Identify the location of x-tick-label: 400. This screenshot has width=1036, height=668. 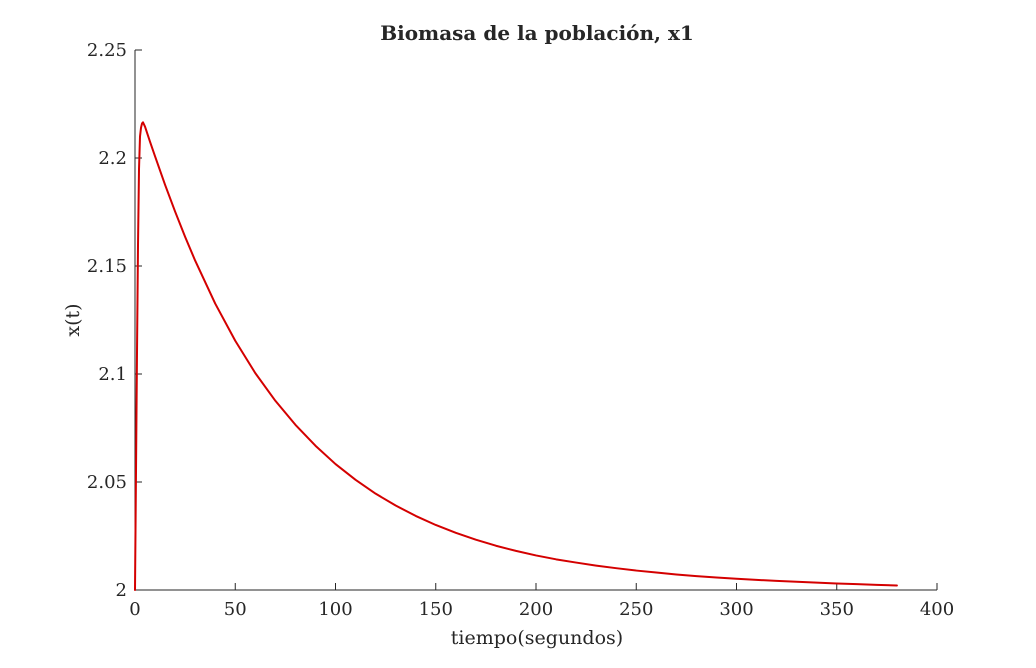
(937, 609).